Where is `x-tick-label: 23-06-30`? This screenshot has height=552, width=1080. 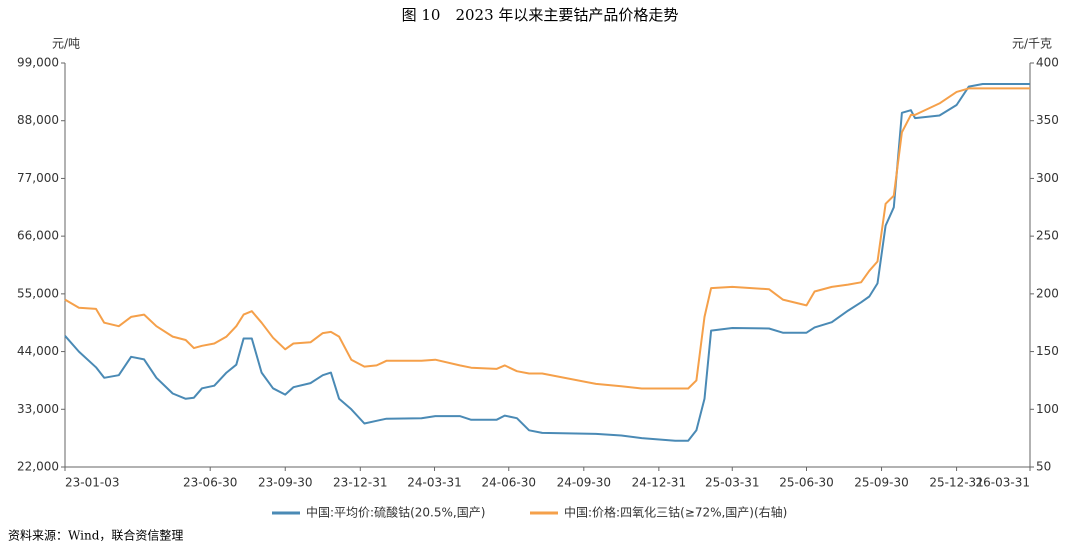
x-tick-label: 23-06-30 is located at coordinates (210, 483).